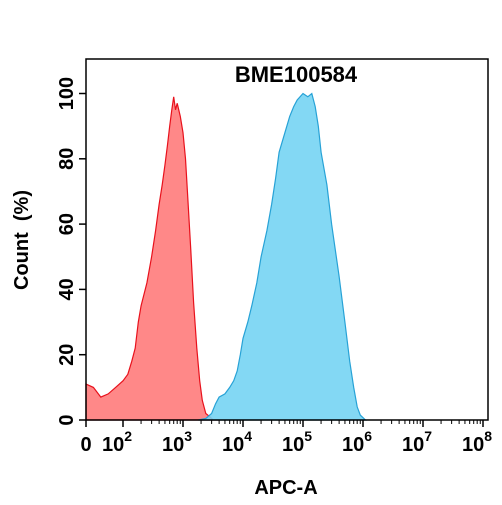 The width and height of the screenshot is (502, 505). Describe the element at coordinates (67, 419) in the screenshot. I see `y-tick-label: 0` at that location.